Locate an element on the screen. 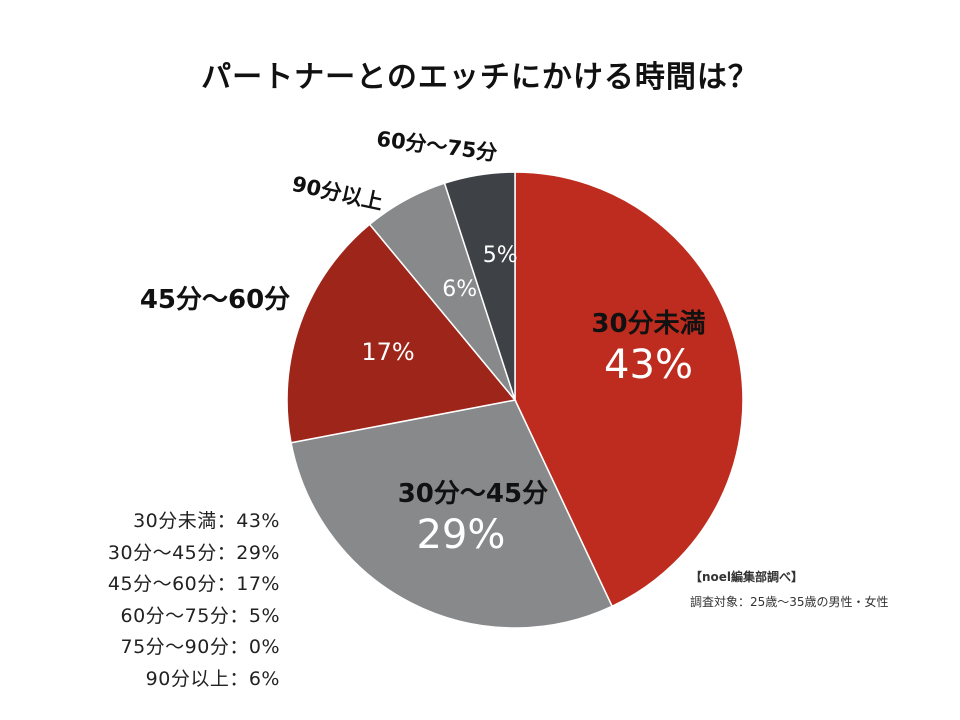 The width and height of the screenshot is (960, 720). slice-value-label: 6% is located at coordinates (459, 289).